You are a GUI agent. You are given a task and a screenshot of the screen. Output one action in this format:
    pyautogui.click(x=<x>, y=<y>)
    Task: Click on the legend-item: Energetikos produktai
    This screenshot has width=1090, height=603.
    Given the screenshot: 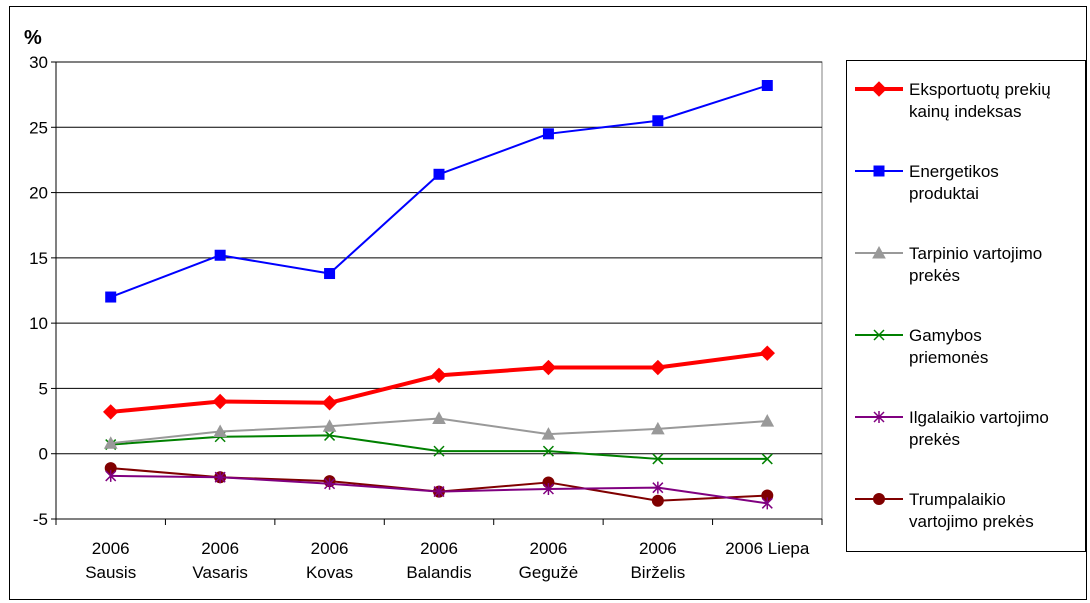 What is the action you would take?
    pyautogui.click(x=966, y=194)
    